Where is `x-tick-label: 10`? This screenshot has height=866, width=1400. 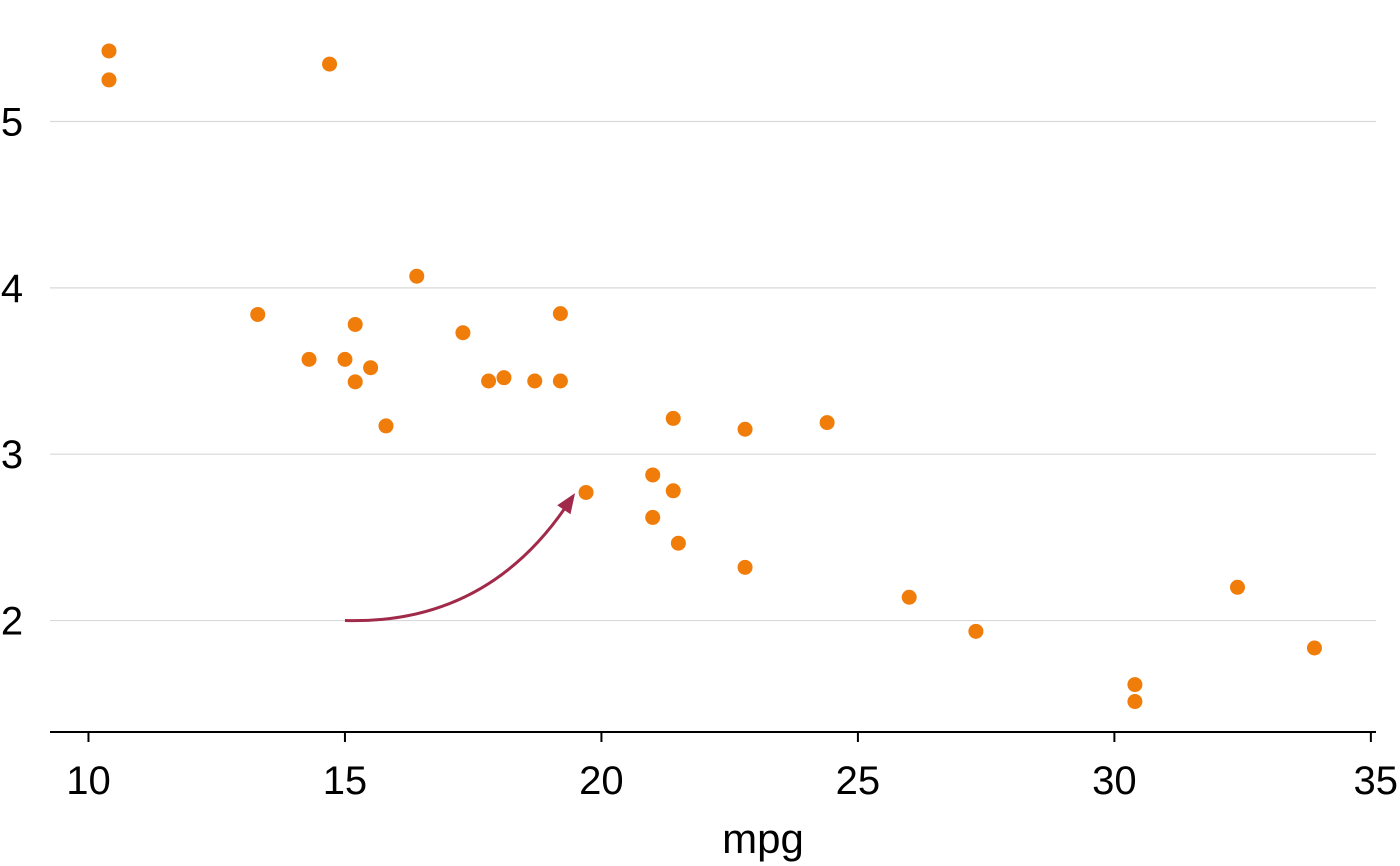 x-tick-label: 10 is located at coordinates (88, 781).